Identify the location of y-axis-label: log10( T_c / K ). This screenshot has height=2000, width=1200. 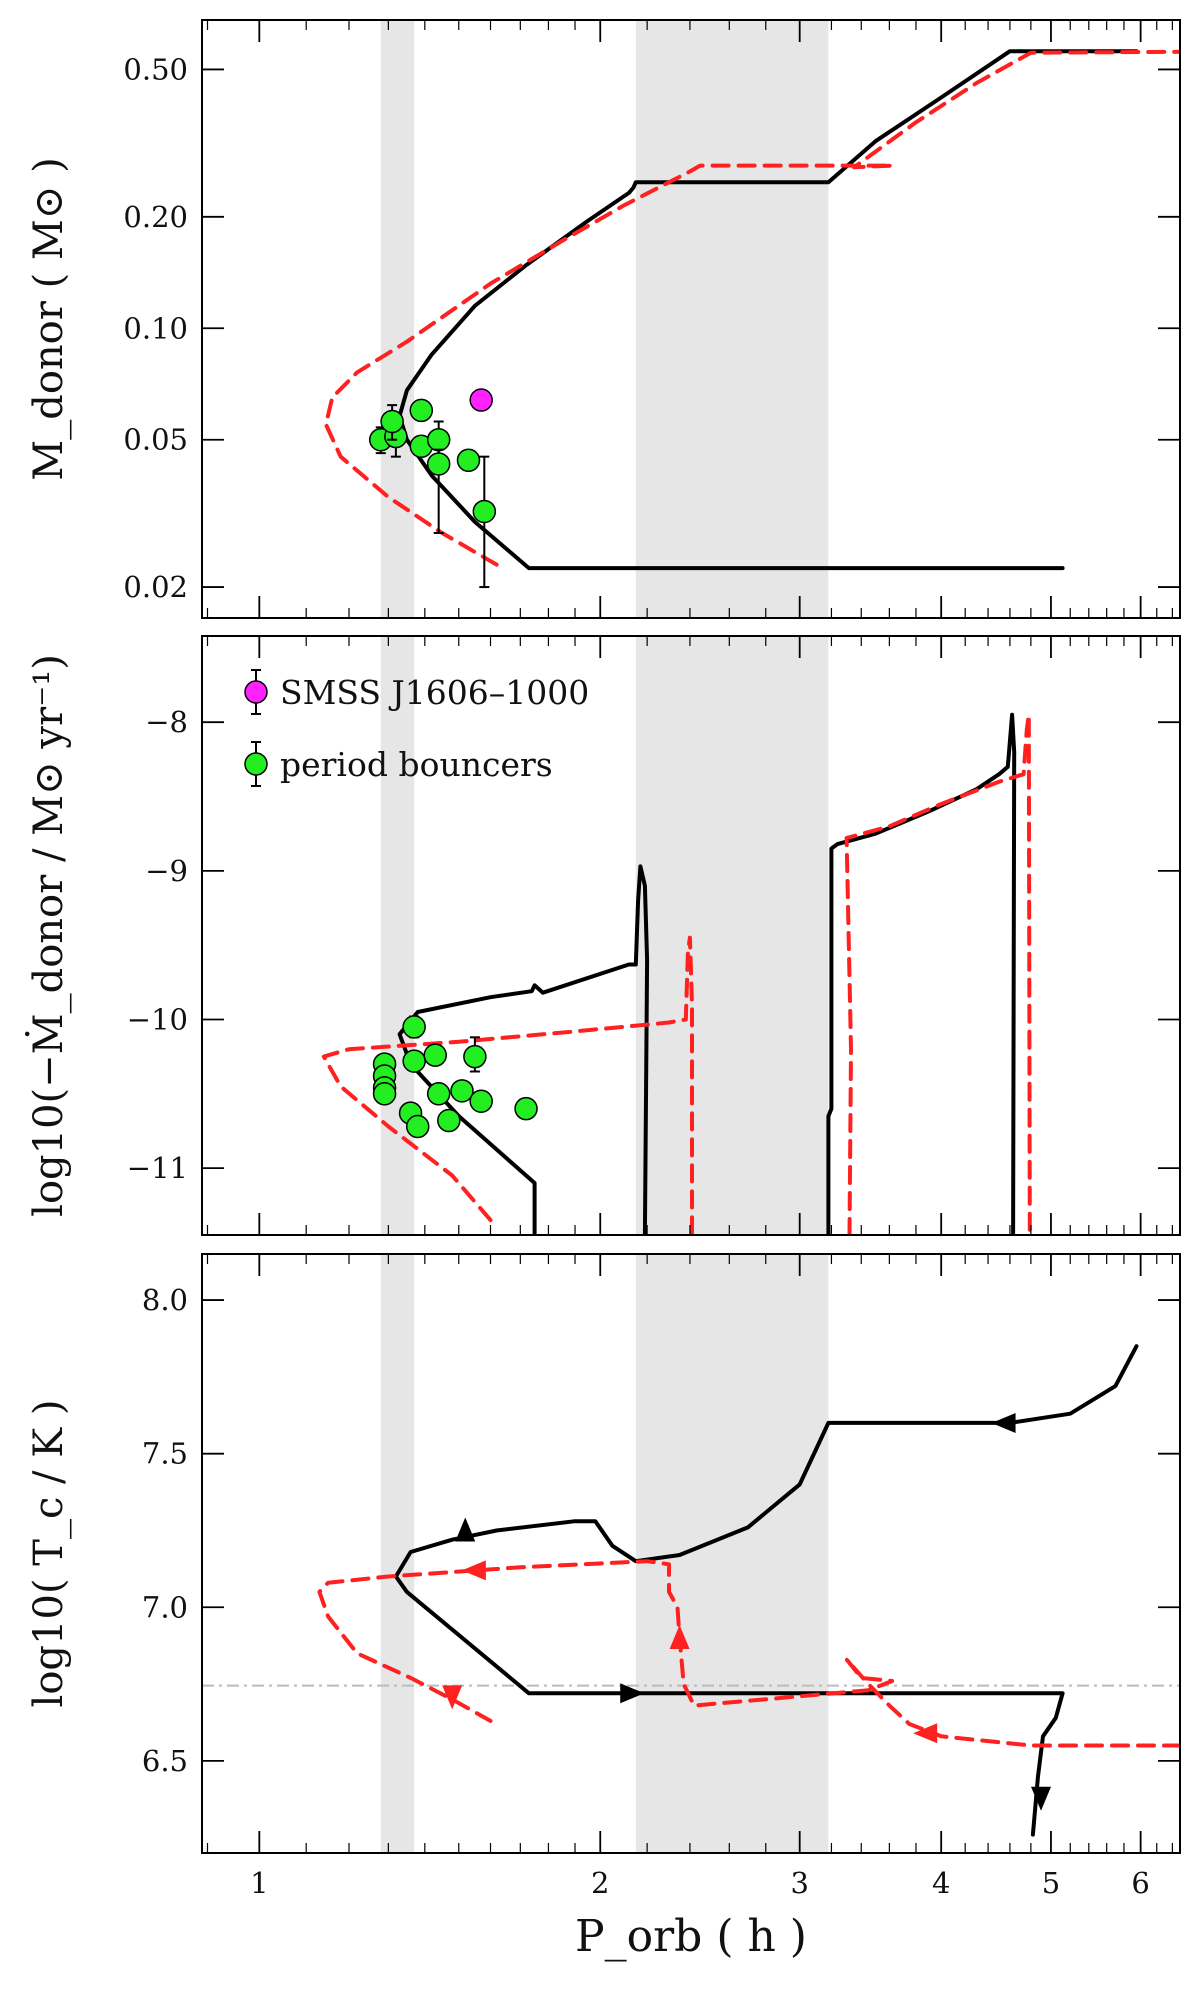
(49, 1554).